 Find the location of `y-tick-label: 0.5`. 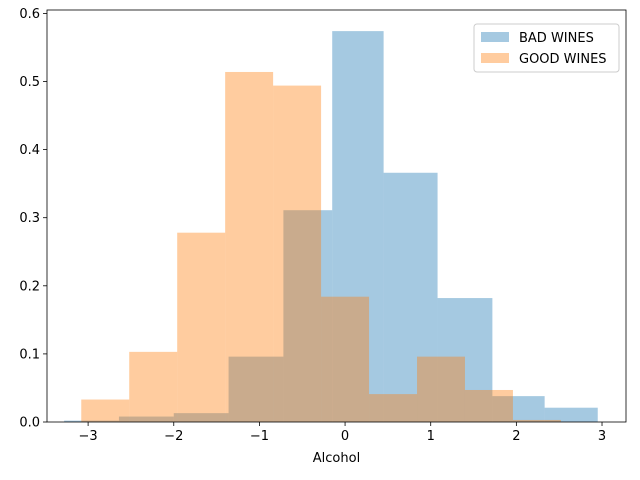

y-tick-label: 0.5 is located at coordinates (29, 82).